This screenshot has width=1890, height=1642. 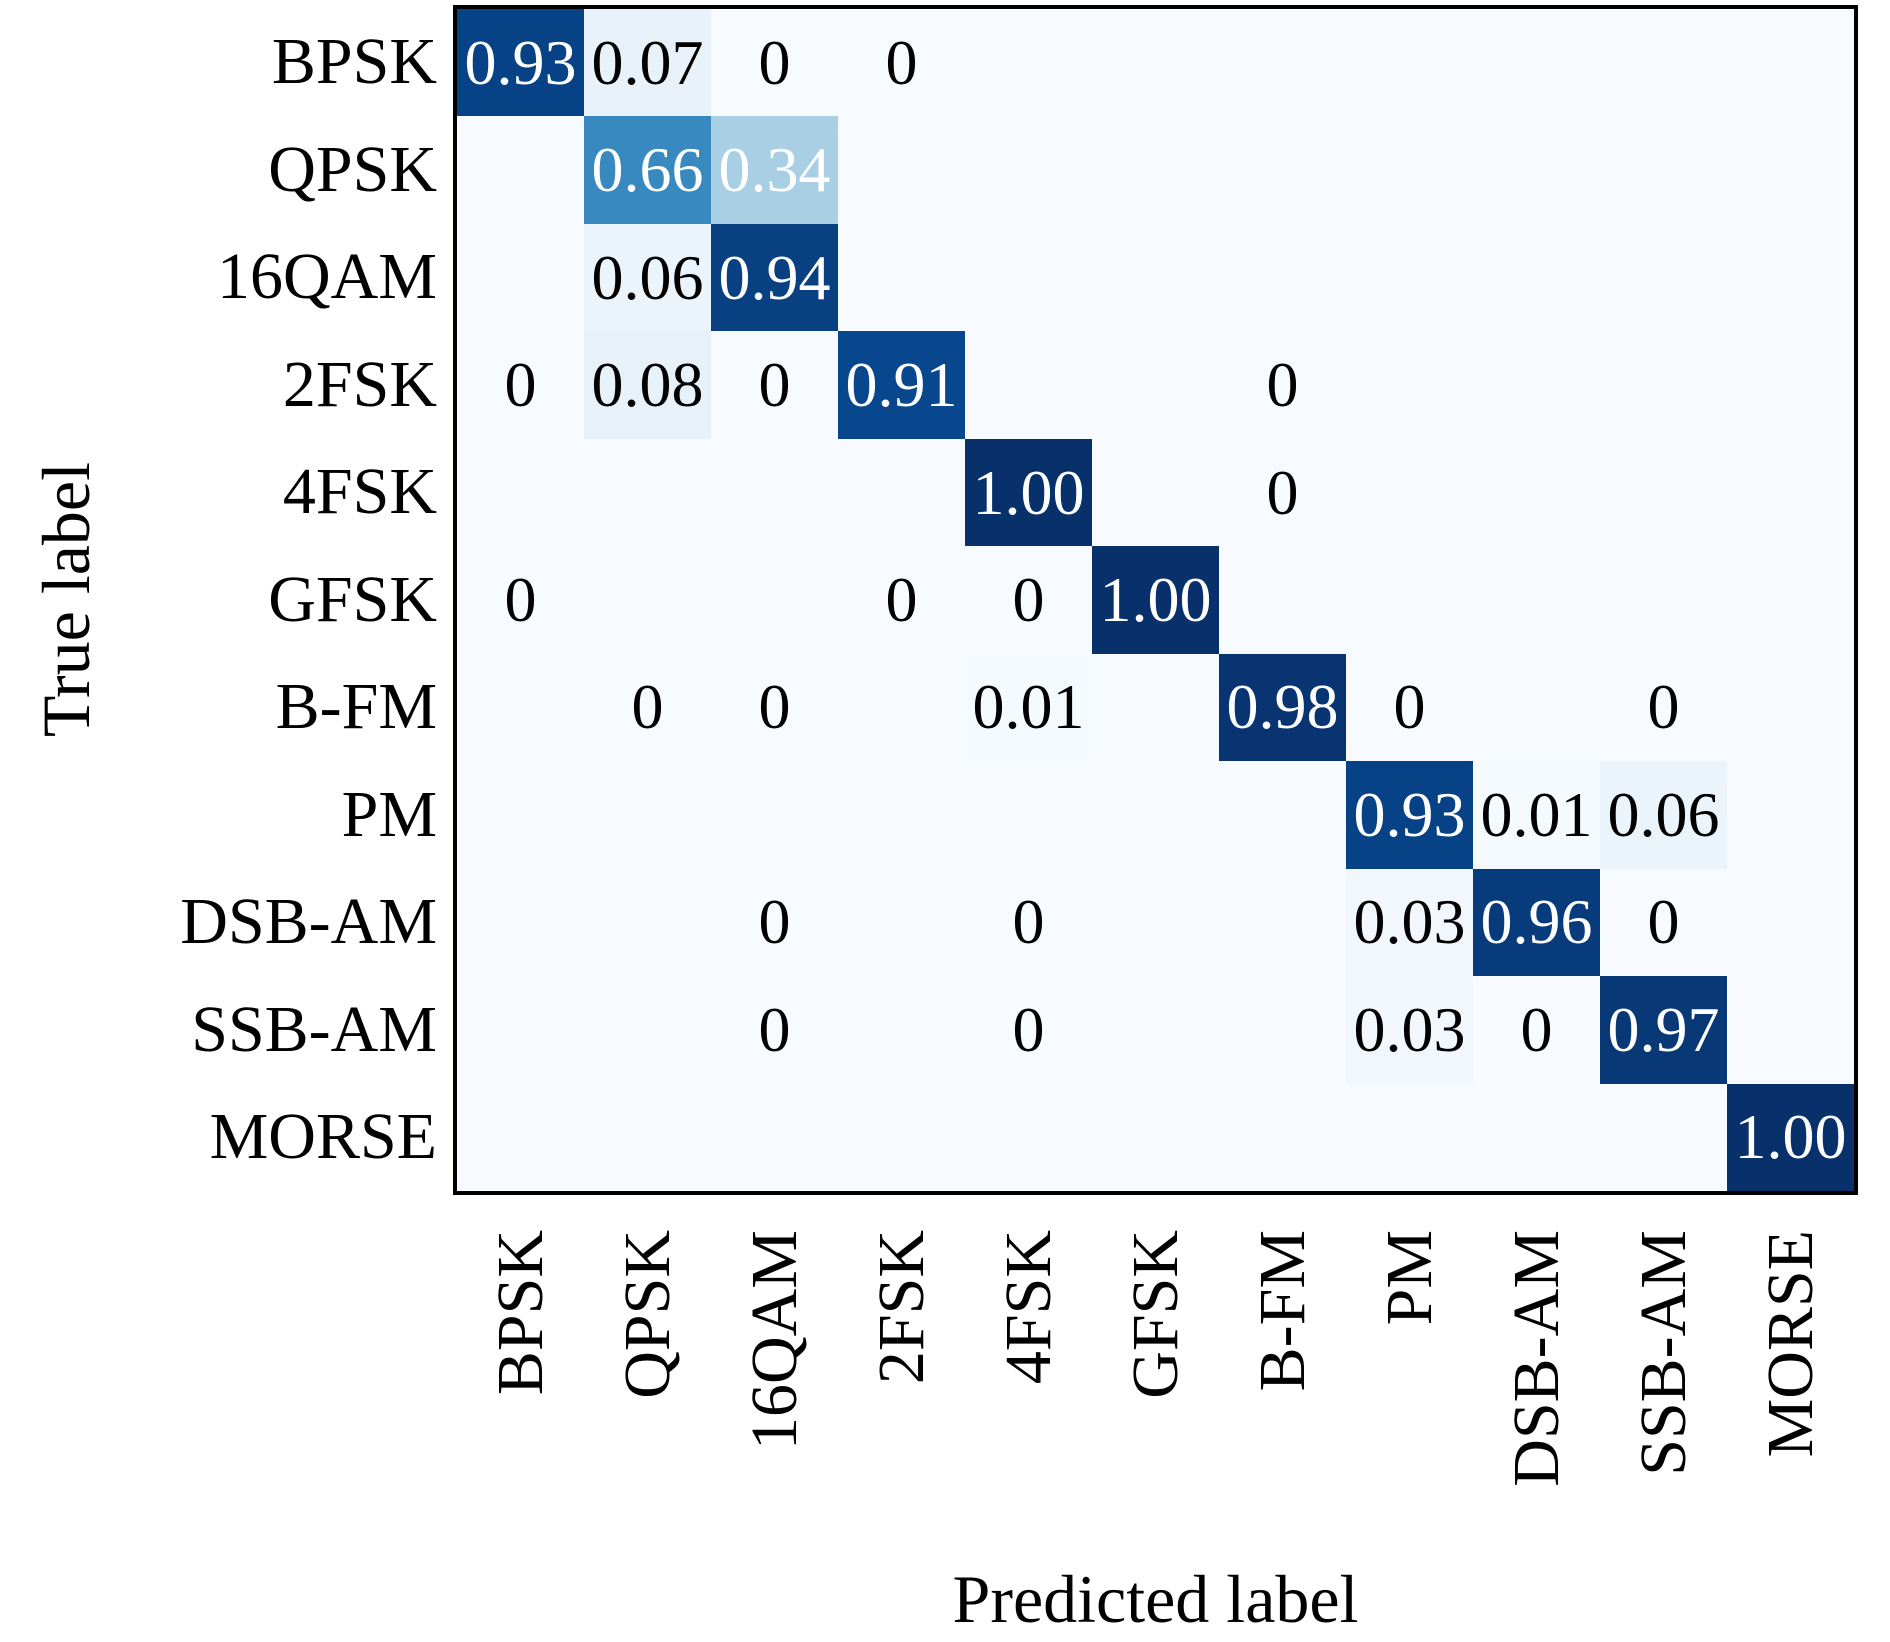 What do you see at coordinates (359, 384) in the screenshot?
I see `y-tick-label: 2FSK` at bounding box center [359, 384].